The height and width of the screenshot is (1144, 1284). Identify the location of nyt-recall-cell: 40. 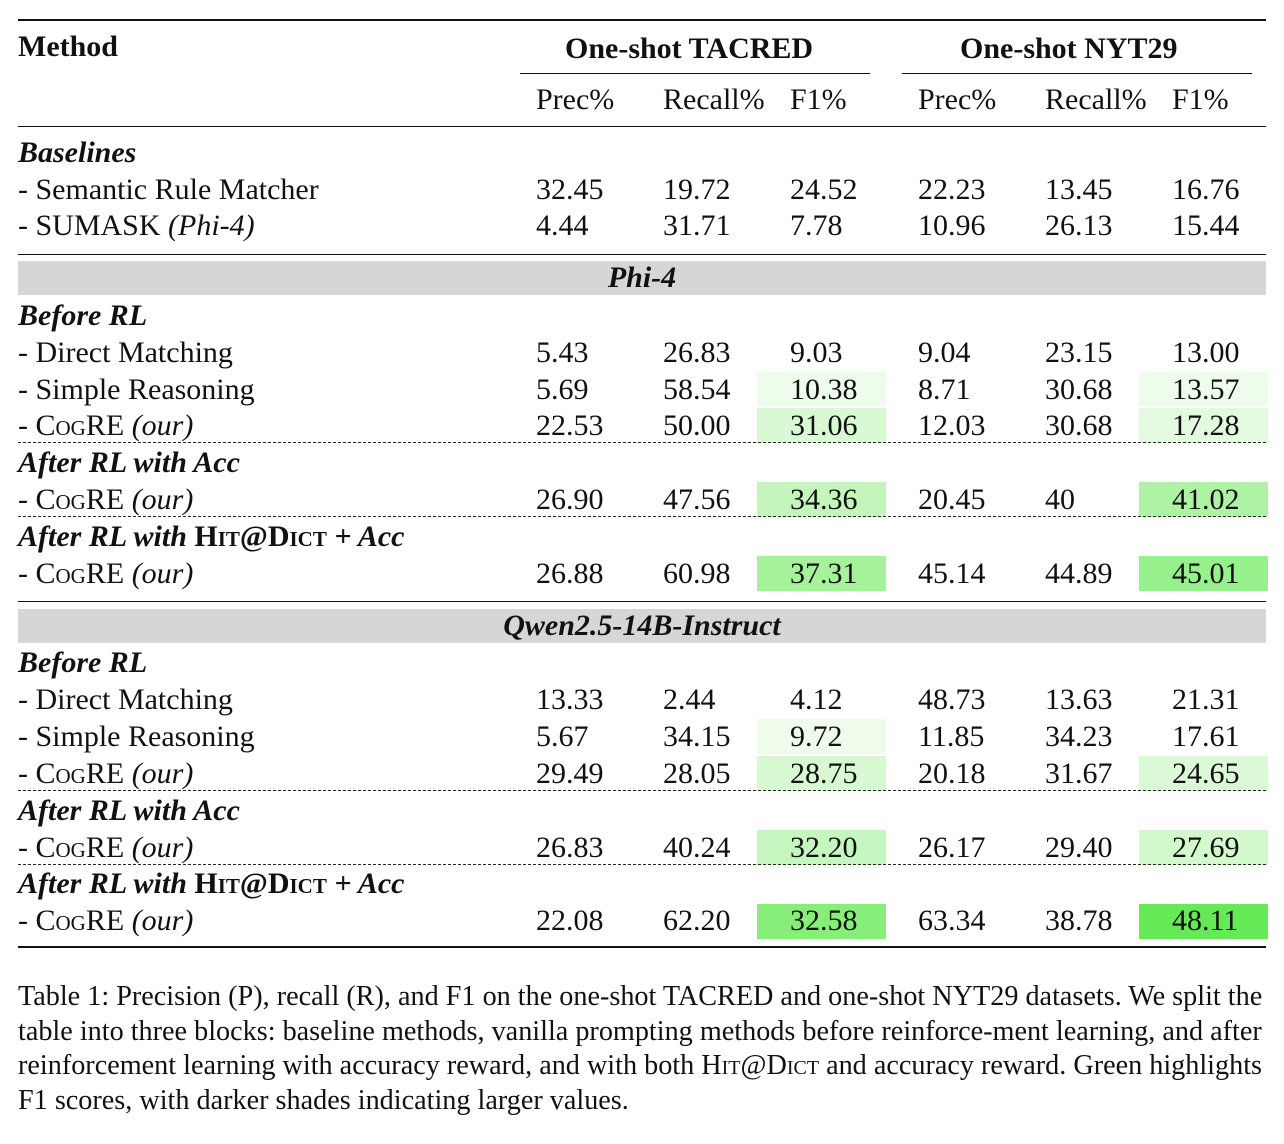
(1060, 499).